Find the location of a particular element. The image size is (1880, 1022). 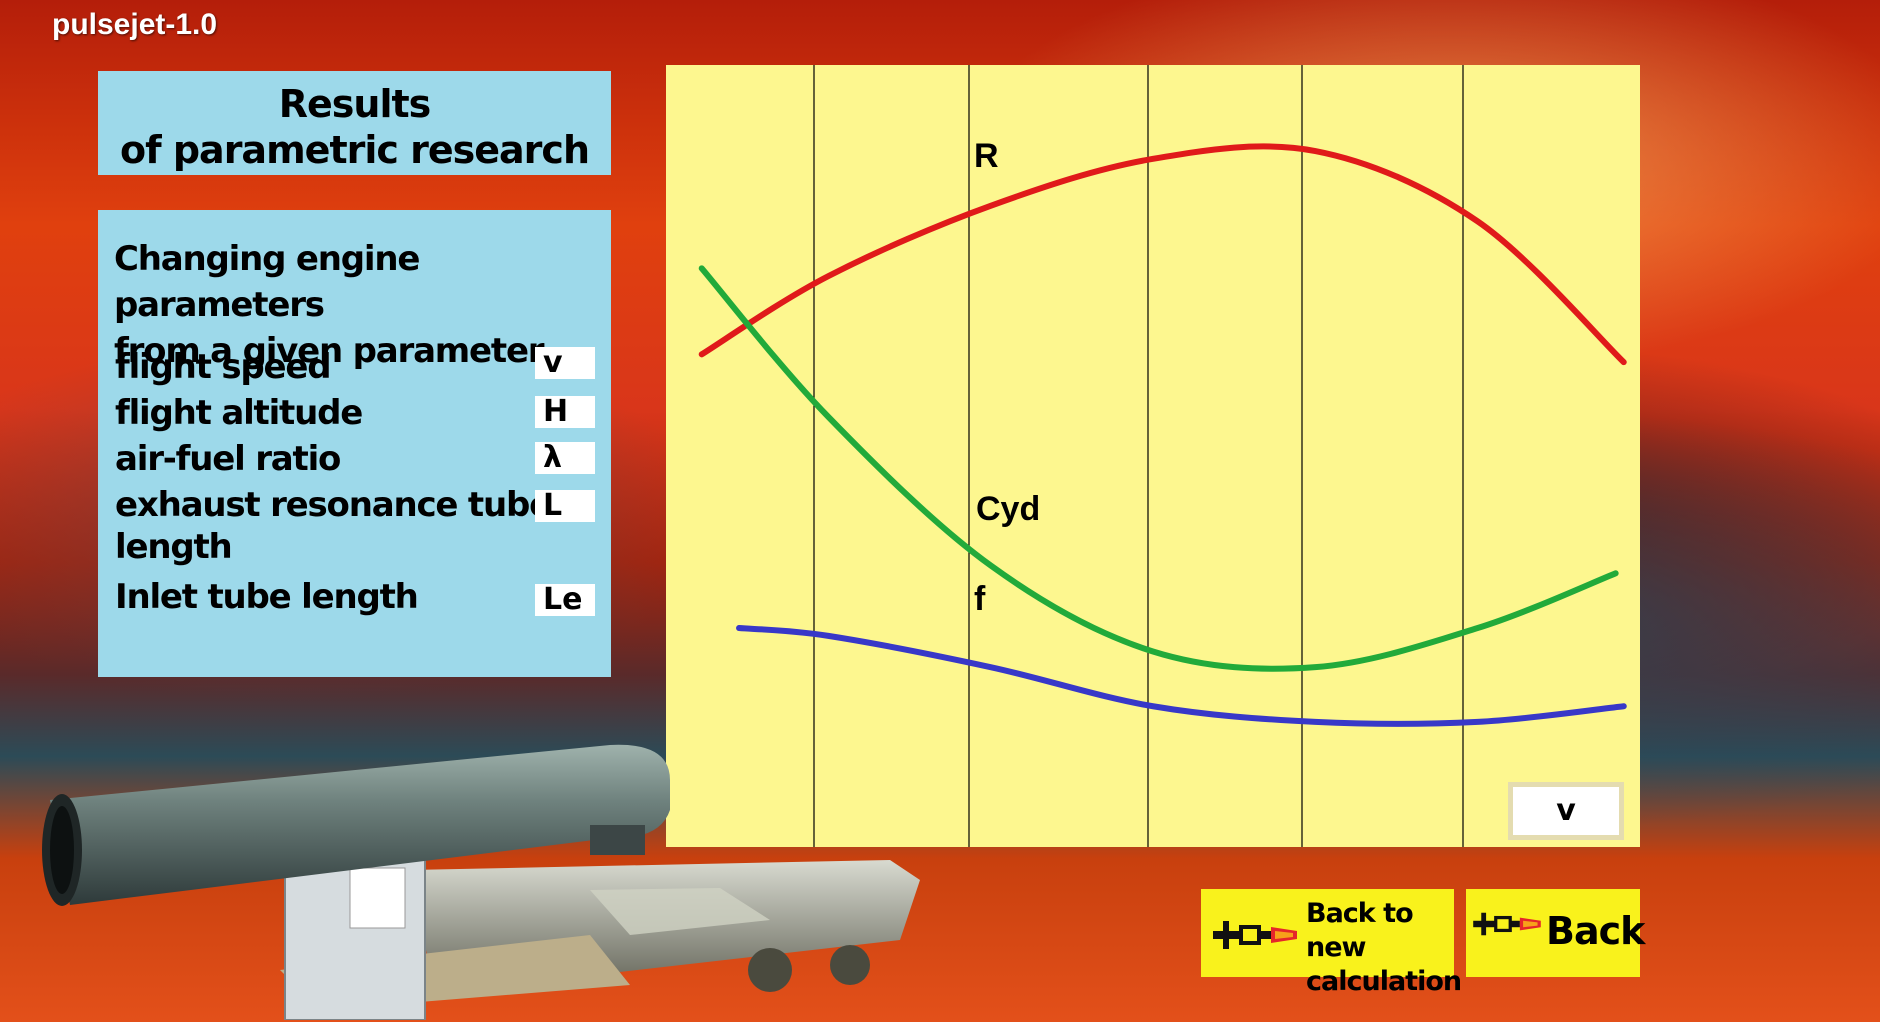

intro-line2: from a given parameter is located at coordinates (329, 351).